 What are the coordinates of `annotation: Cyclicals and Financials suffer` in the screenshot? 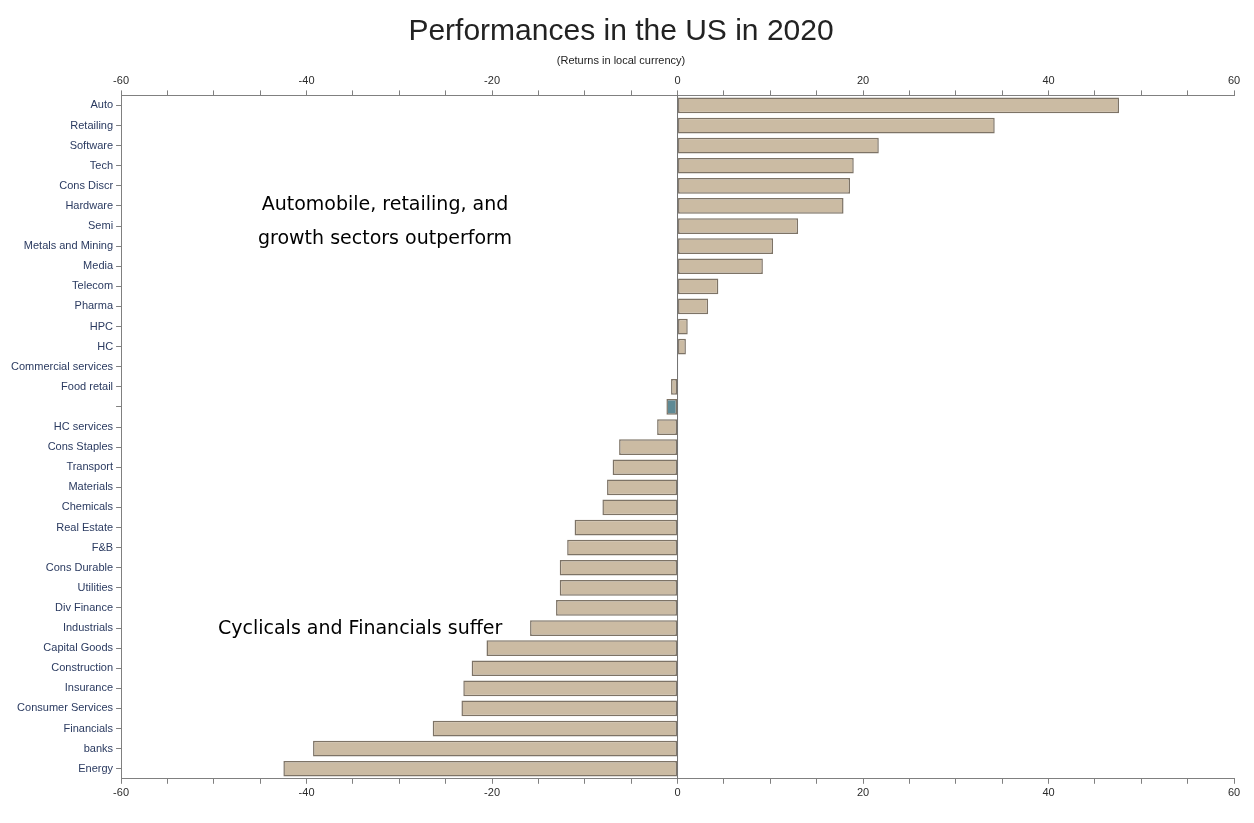 It's located at (361, 627).